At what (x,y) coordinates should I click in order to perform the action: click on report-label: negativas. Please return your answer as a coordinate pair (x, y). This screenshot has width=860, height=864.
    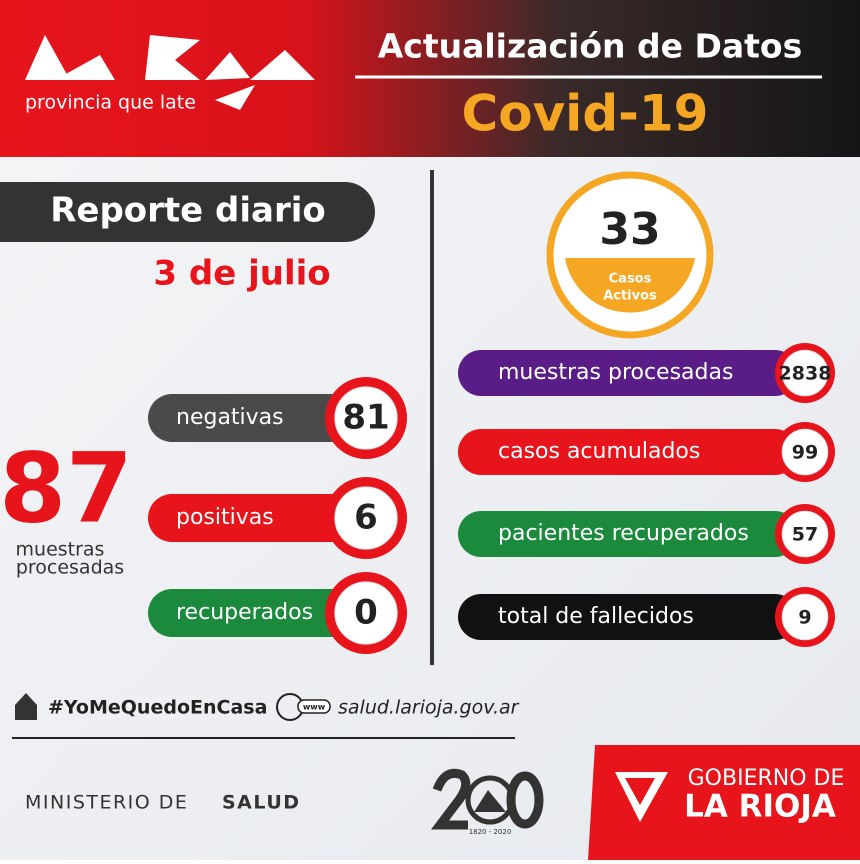
    Looking at the image, I should click on (230, 417).